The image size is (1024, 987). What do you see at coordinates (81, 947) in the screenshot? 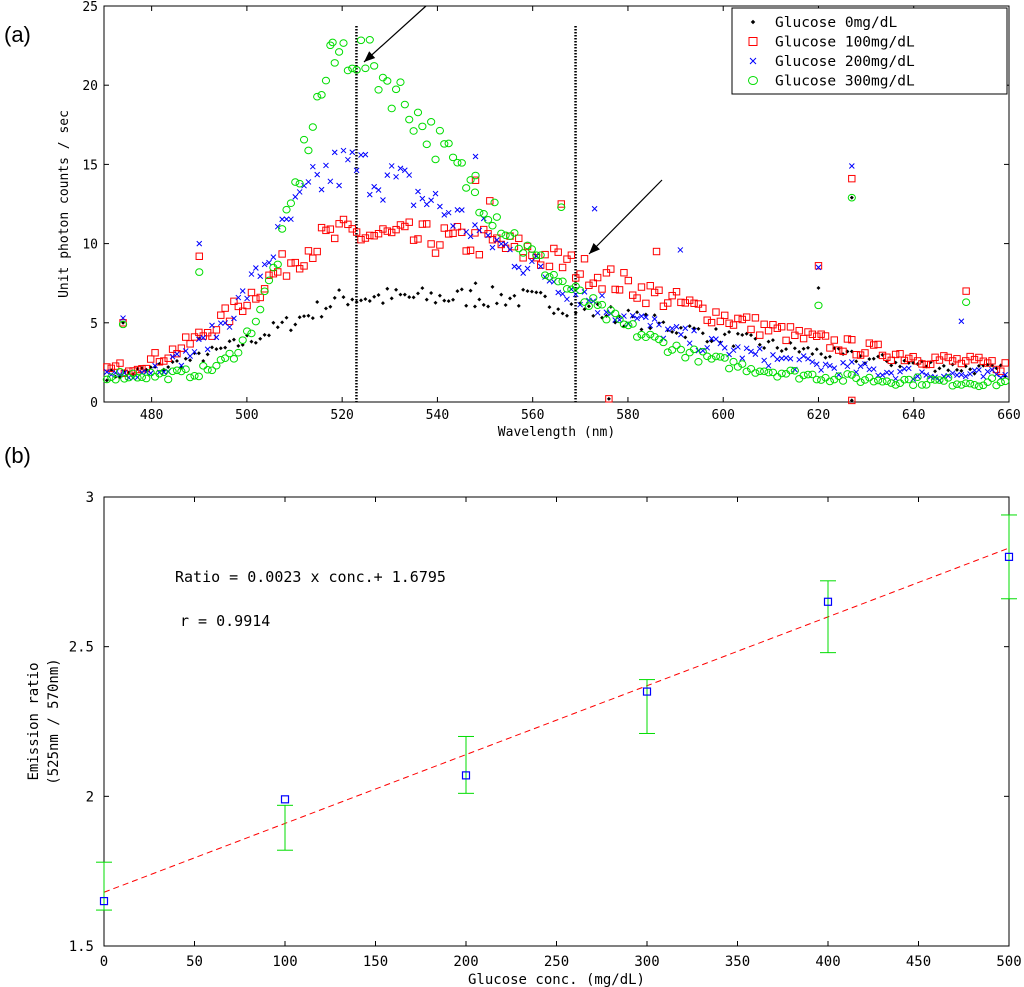
I see `y-tick-label-b: 1.5` at bounding box center [81, 947].